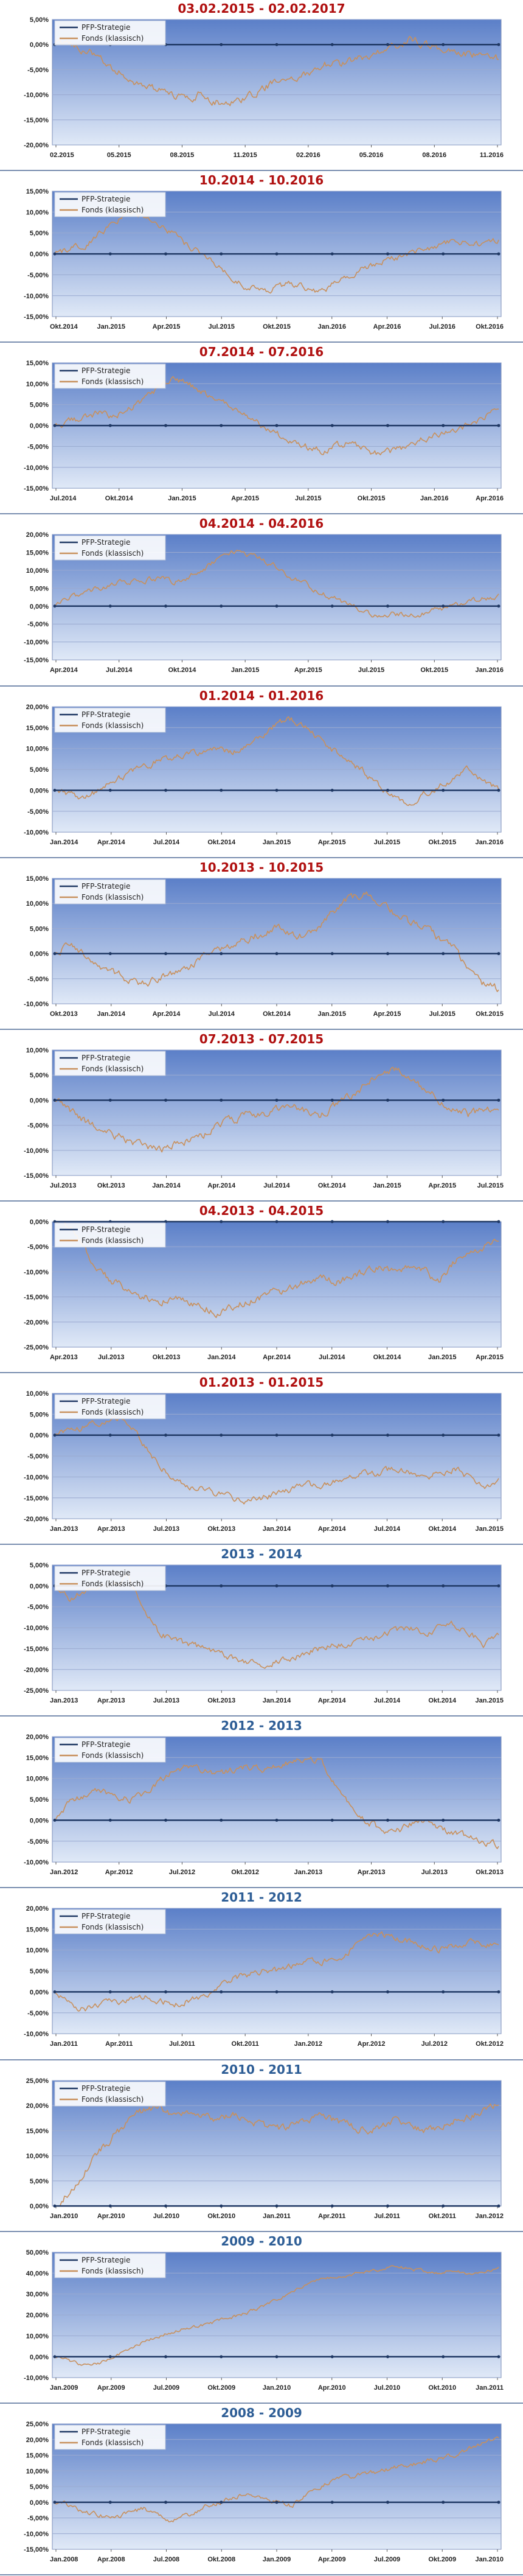  Describe the element at coordinates (38, 2081) in the screenshot. I see `y-tick-label: 25,00%` at that location.